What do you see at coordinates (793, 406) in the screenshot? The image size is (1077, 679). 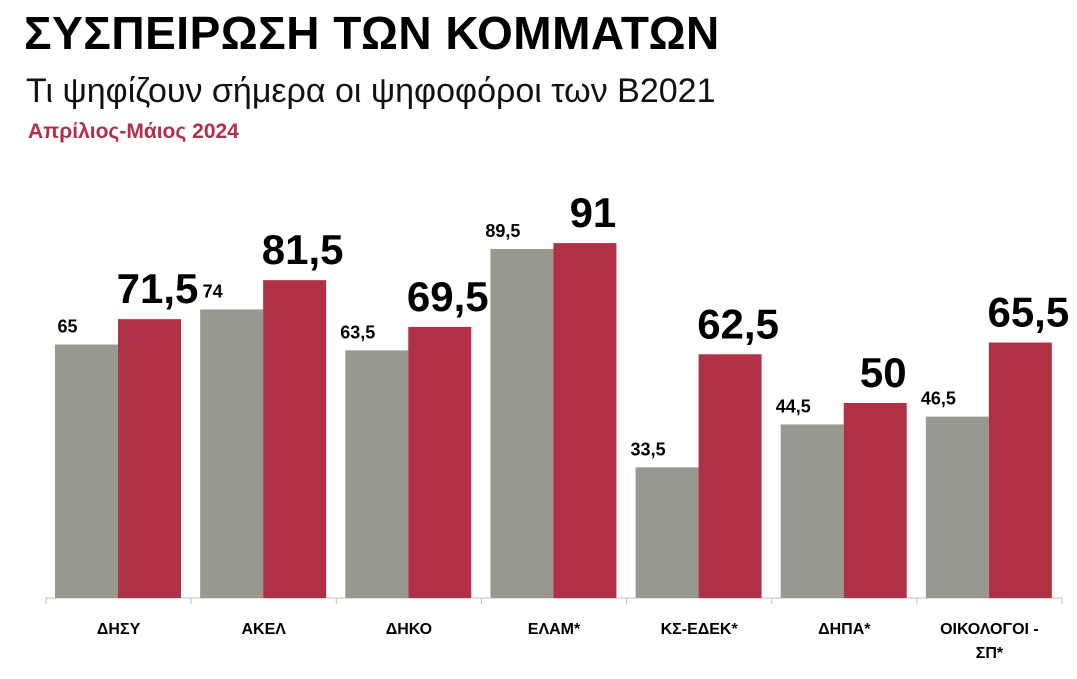 I see `data-label-series-1-5: 44,5` at bounding box center [793, 406].